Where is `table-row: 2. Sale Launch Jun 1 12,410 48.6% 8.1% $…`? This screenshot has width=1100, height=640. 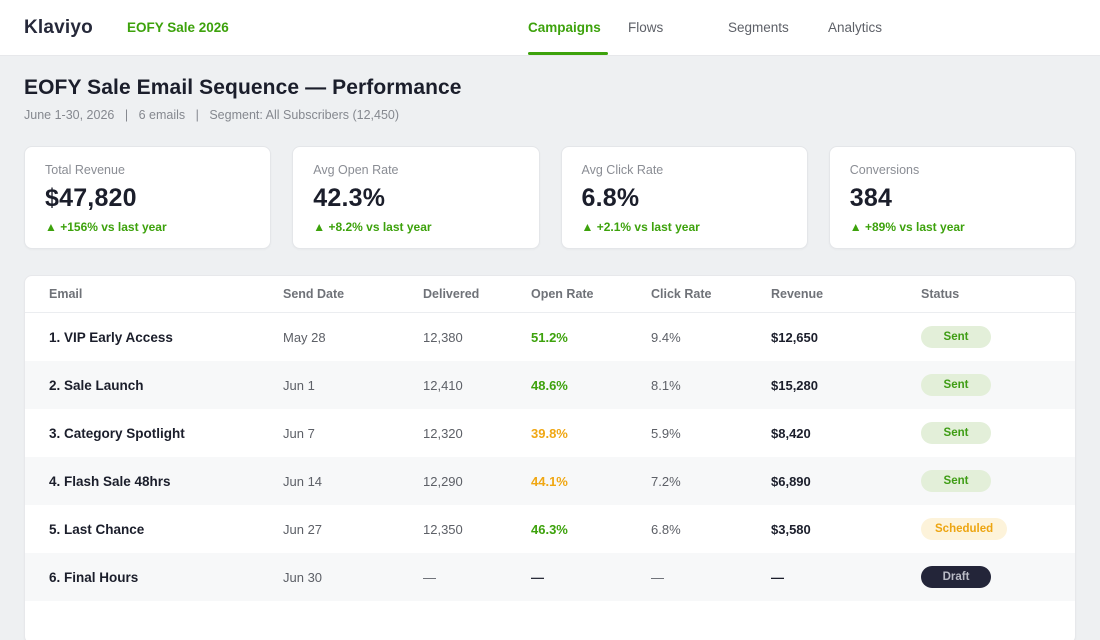
table-row: 2. Sale Launch Jun 1 12,410 48.6% 8.1% $… is located at coordinates (550, 385).